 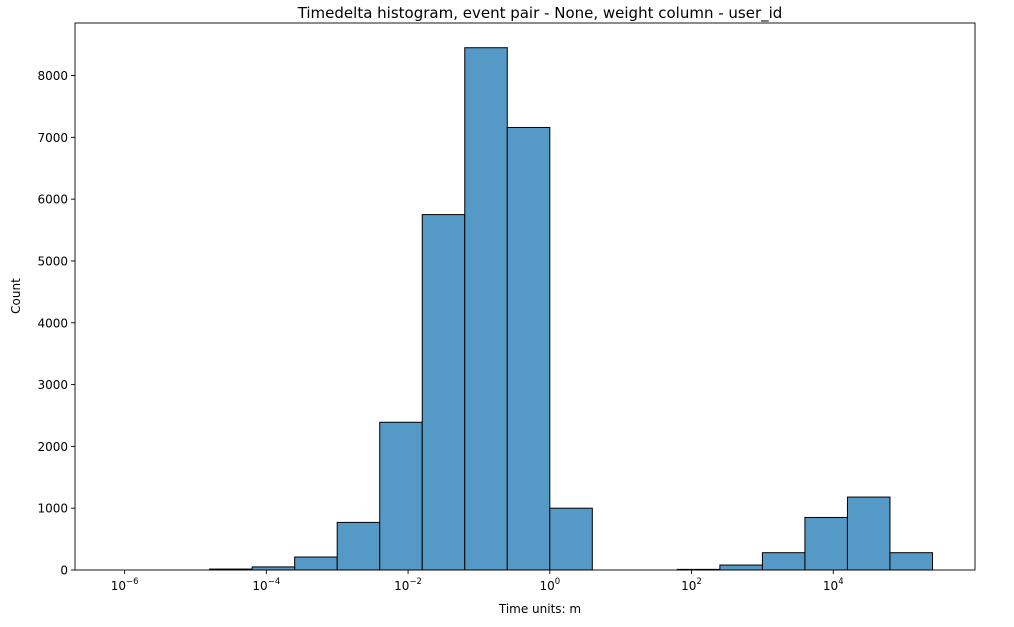 I want to click on y-tick-label-0: 0, so click(x=64, y=571).